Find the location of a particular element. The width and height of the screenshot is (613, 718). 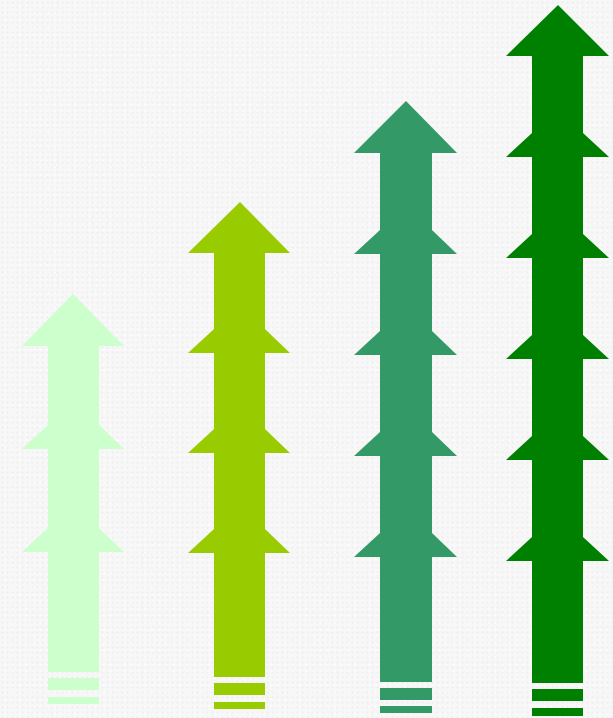

arrow-2-shape is located at coordinates (239, 439).